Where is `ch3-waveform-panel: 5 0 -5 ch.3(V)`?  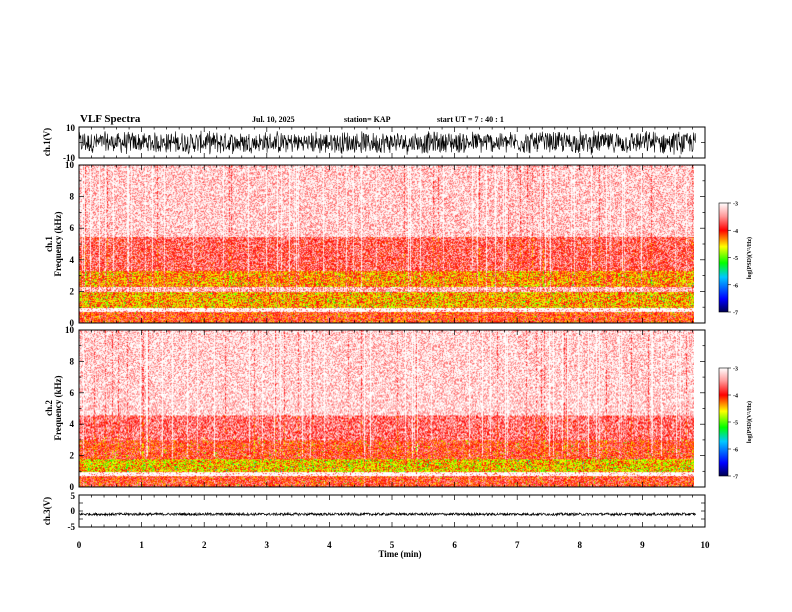
ch3-waveform-panel: 5 0 -5 ch.3(V) is located at coordinates (374, 511).